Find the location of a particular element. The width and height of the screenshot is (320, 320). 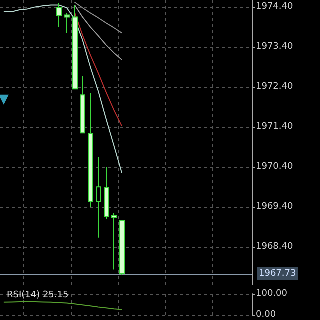

y-tick-label: 1969.40 is located at coordinates (275, 207).